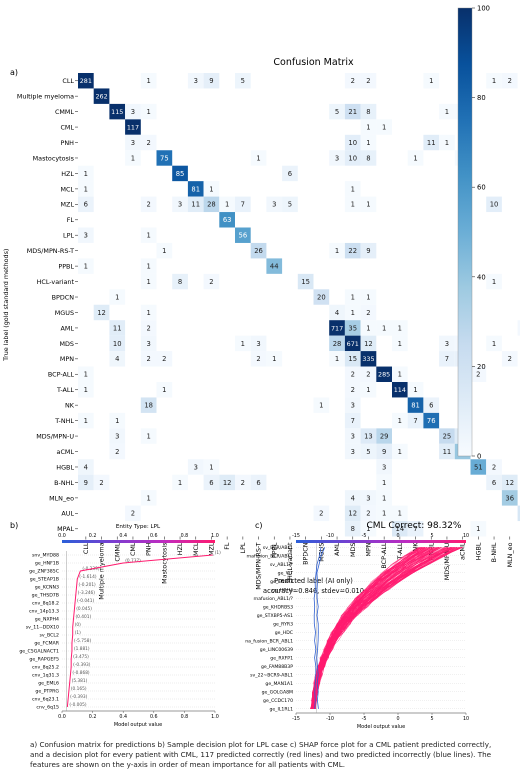  I want to click on decision-colorbar, so click(138, 541).